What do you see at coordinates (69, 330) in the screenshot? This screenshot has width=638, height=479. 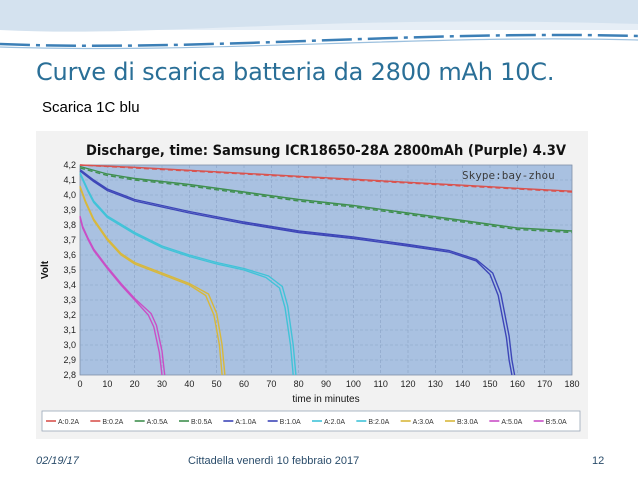 I see `y-tick-label: 3,1` at bounding box center [69, 330].